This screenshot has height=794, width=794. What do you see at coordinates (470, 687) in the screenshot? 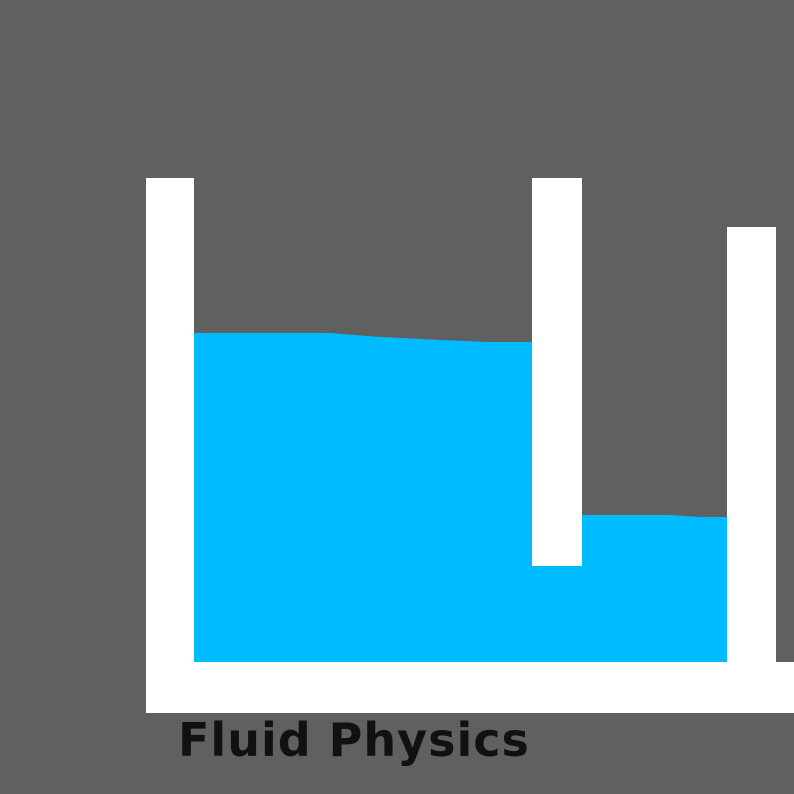
I see `floor` at bounding box center [470, 687].